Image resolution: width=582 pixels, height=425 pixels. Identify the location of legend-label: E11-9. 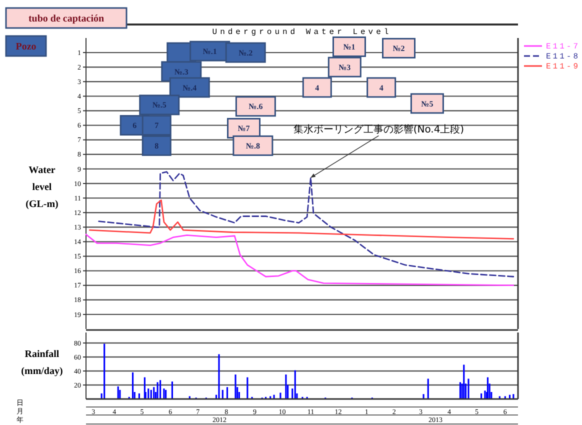
(563, 67).